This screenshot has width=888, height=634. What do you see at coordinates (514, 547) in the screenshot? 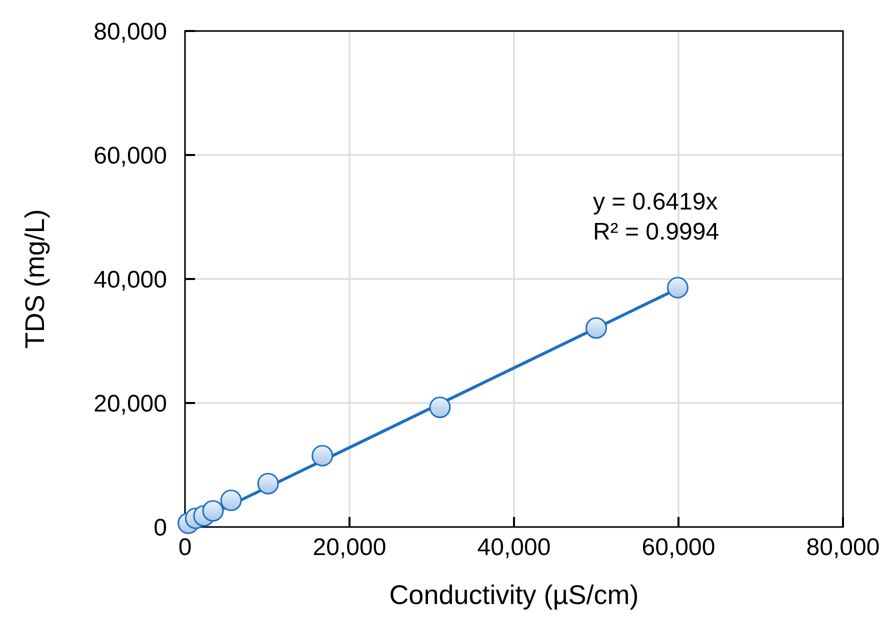
I see `x-tick-label: 40,000` at bounding box center [514, 547].